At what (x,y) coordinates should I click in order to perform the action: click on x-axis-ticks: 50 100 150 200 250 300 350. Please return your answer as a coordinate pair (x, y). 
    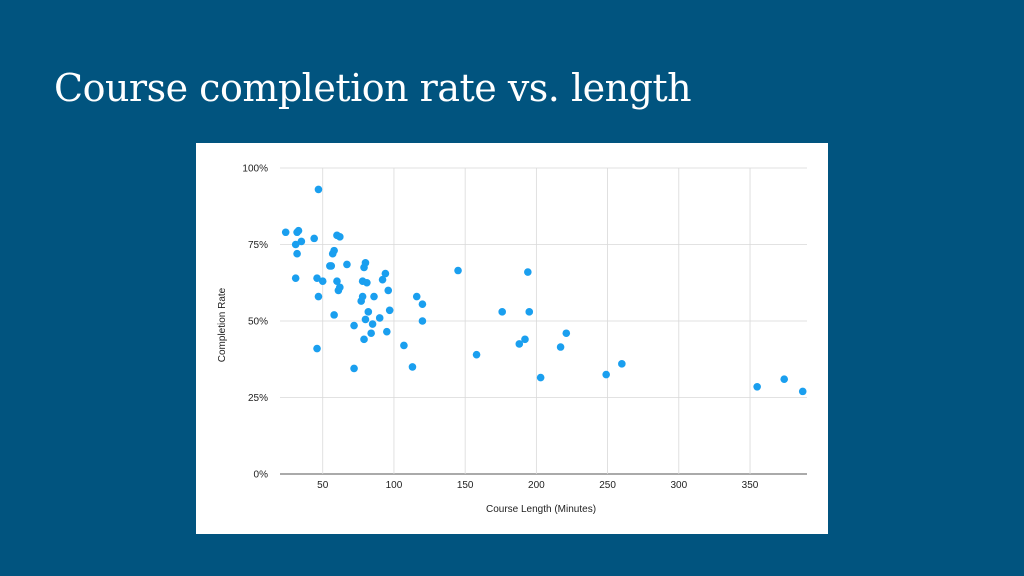
    Looking at the image, I should click on (538, 485).